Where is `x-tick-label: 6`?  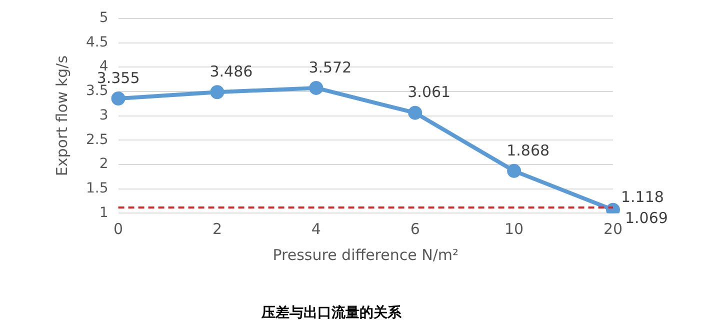 x-tick-label: 6 is located at coordinates (415, 229).